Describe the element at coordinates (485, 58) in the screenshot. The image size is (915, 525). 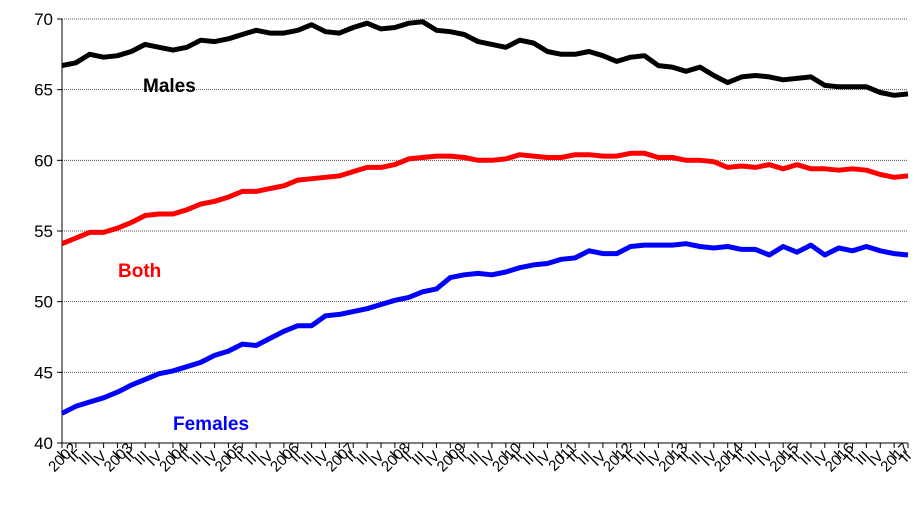
I see `series-line` at that location.